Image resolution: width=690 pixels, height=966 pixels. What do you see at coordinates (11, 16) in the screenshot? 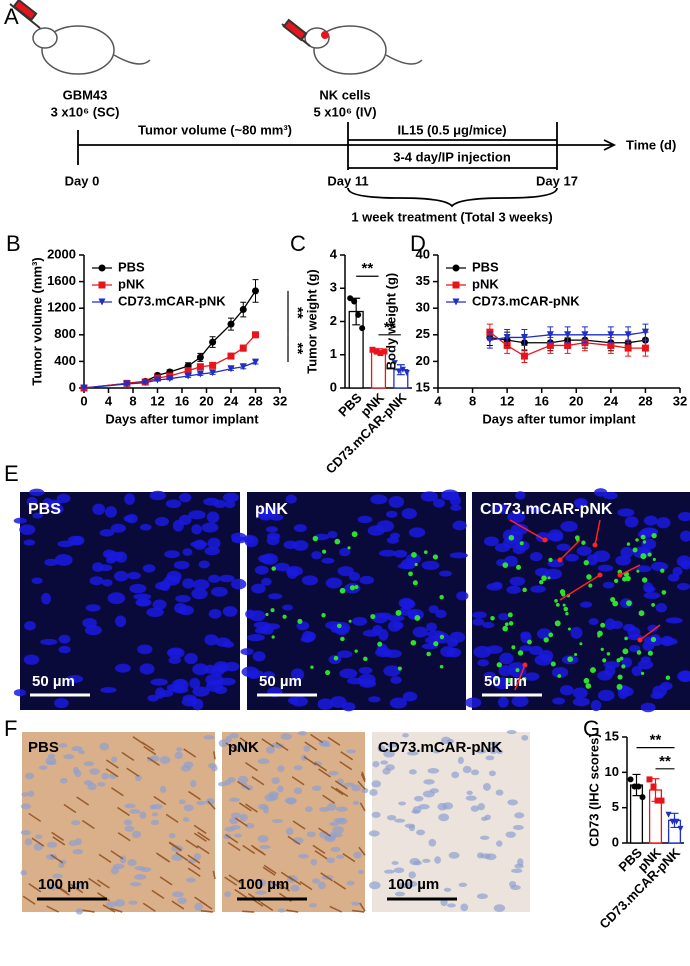
I see `panel-label: A` at bounding box center [11, 16].